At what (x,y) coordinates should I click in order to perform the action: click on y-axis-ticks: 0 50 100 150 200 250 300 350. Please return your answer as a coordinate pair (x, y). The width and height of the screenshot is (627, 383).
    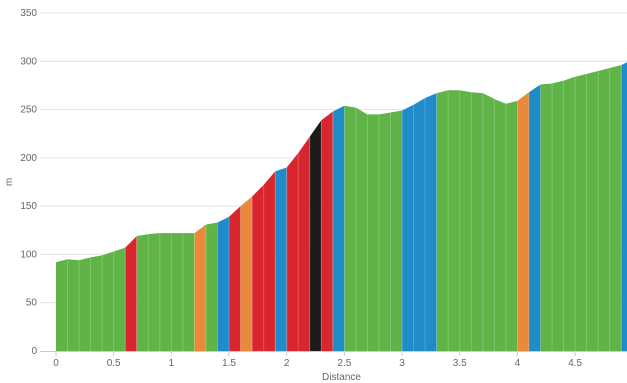
    Looking at the image, I should click on (28, 182).